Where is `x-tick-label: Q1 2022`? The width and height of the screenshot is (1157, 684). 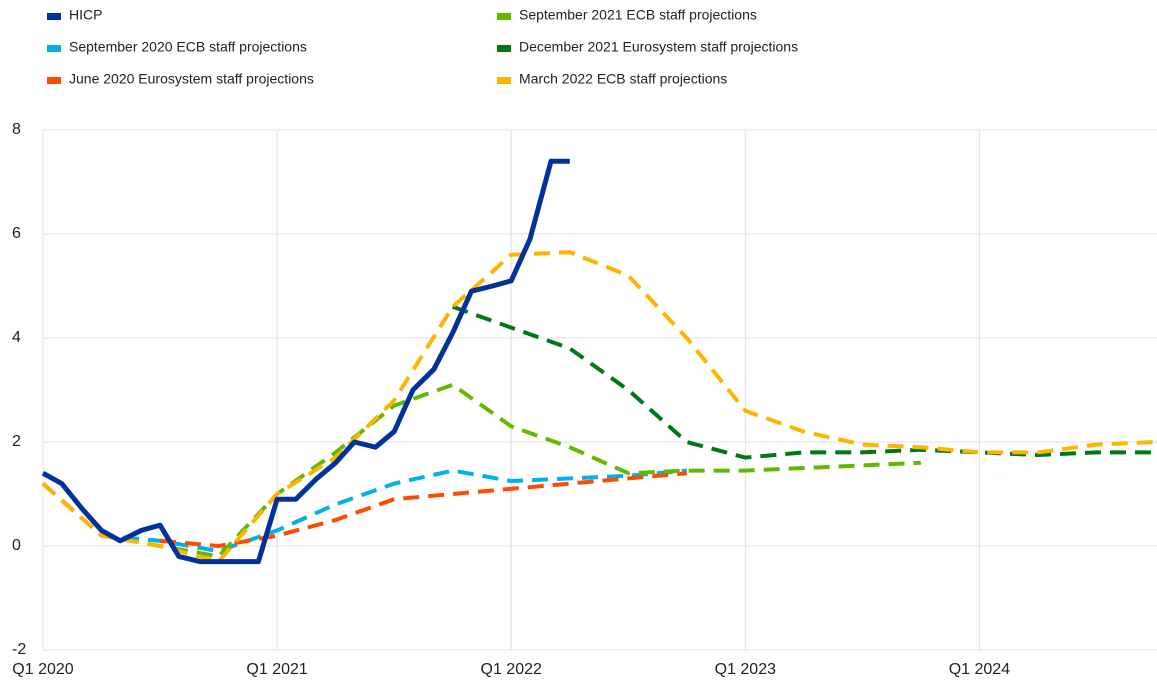
x-tick-label: Q1 2022 is located at coordinates (511, 669).